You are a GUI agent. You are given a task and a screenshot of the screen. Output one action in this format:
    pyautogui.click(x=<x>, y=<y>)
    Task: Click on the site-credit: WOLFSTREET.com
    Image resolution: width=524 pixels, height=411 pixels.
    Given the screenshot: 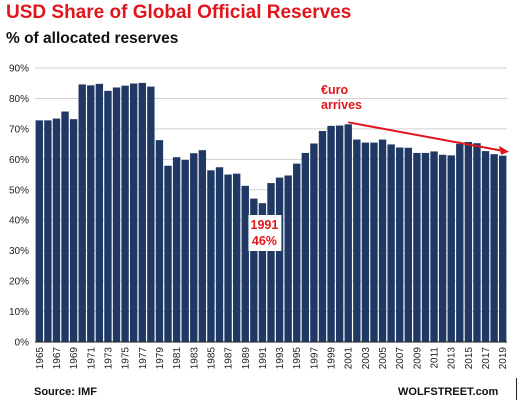 What is the action you would take?
    pyautogui.click(x=448, y=392)
    